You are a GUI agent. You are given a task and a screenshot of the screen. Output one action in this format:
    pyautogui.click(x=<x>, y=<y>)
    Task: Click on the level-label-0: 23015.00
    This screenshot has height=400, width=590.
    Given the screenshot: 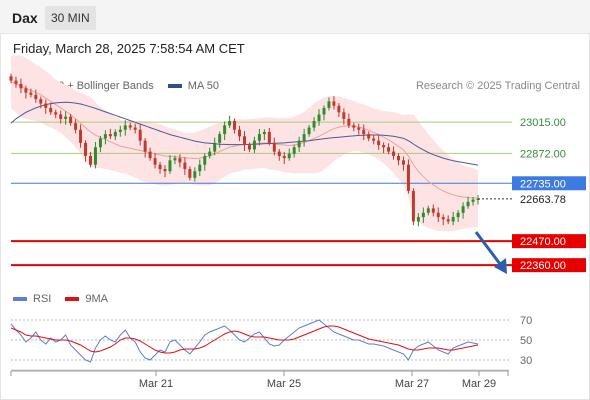 What is the action you would take?
    pyautogui.click(x=543, y=123)
    